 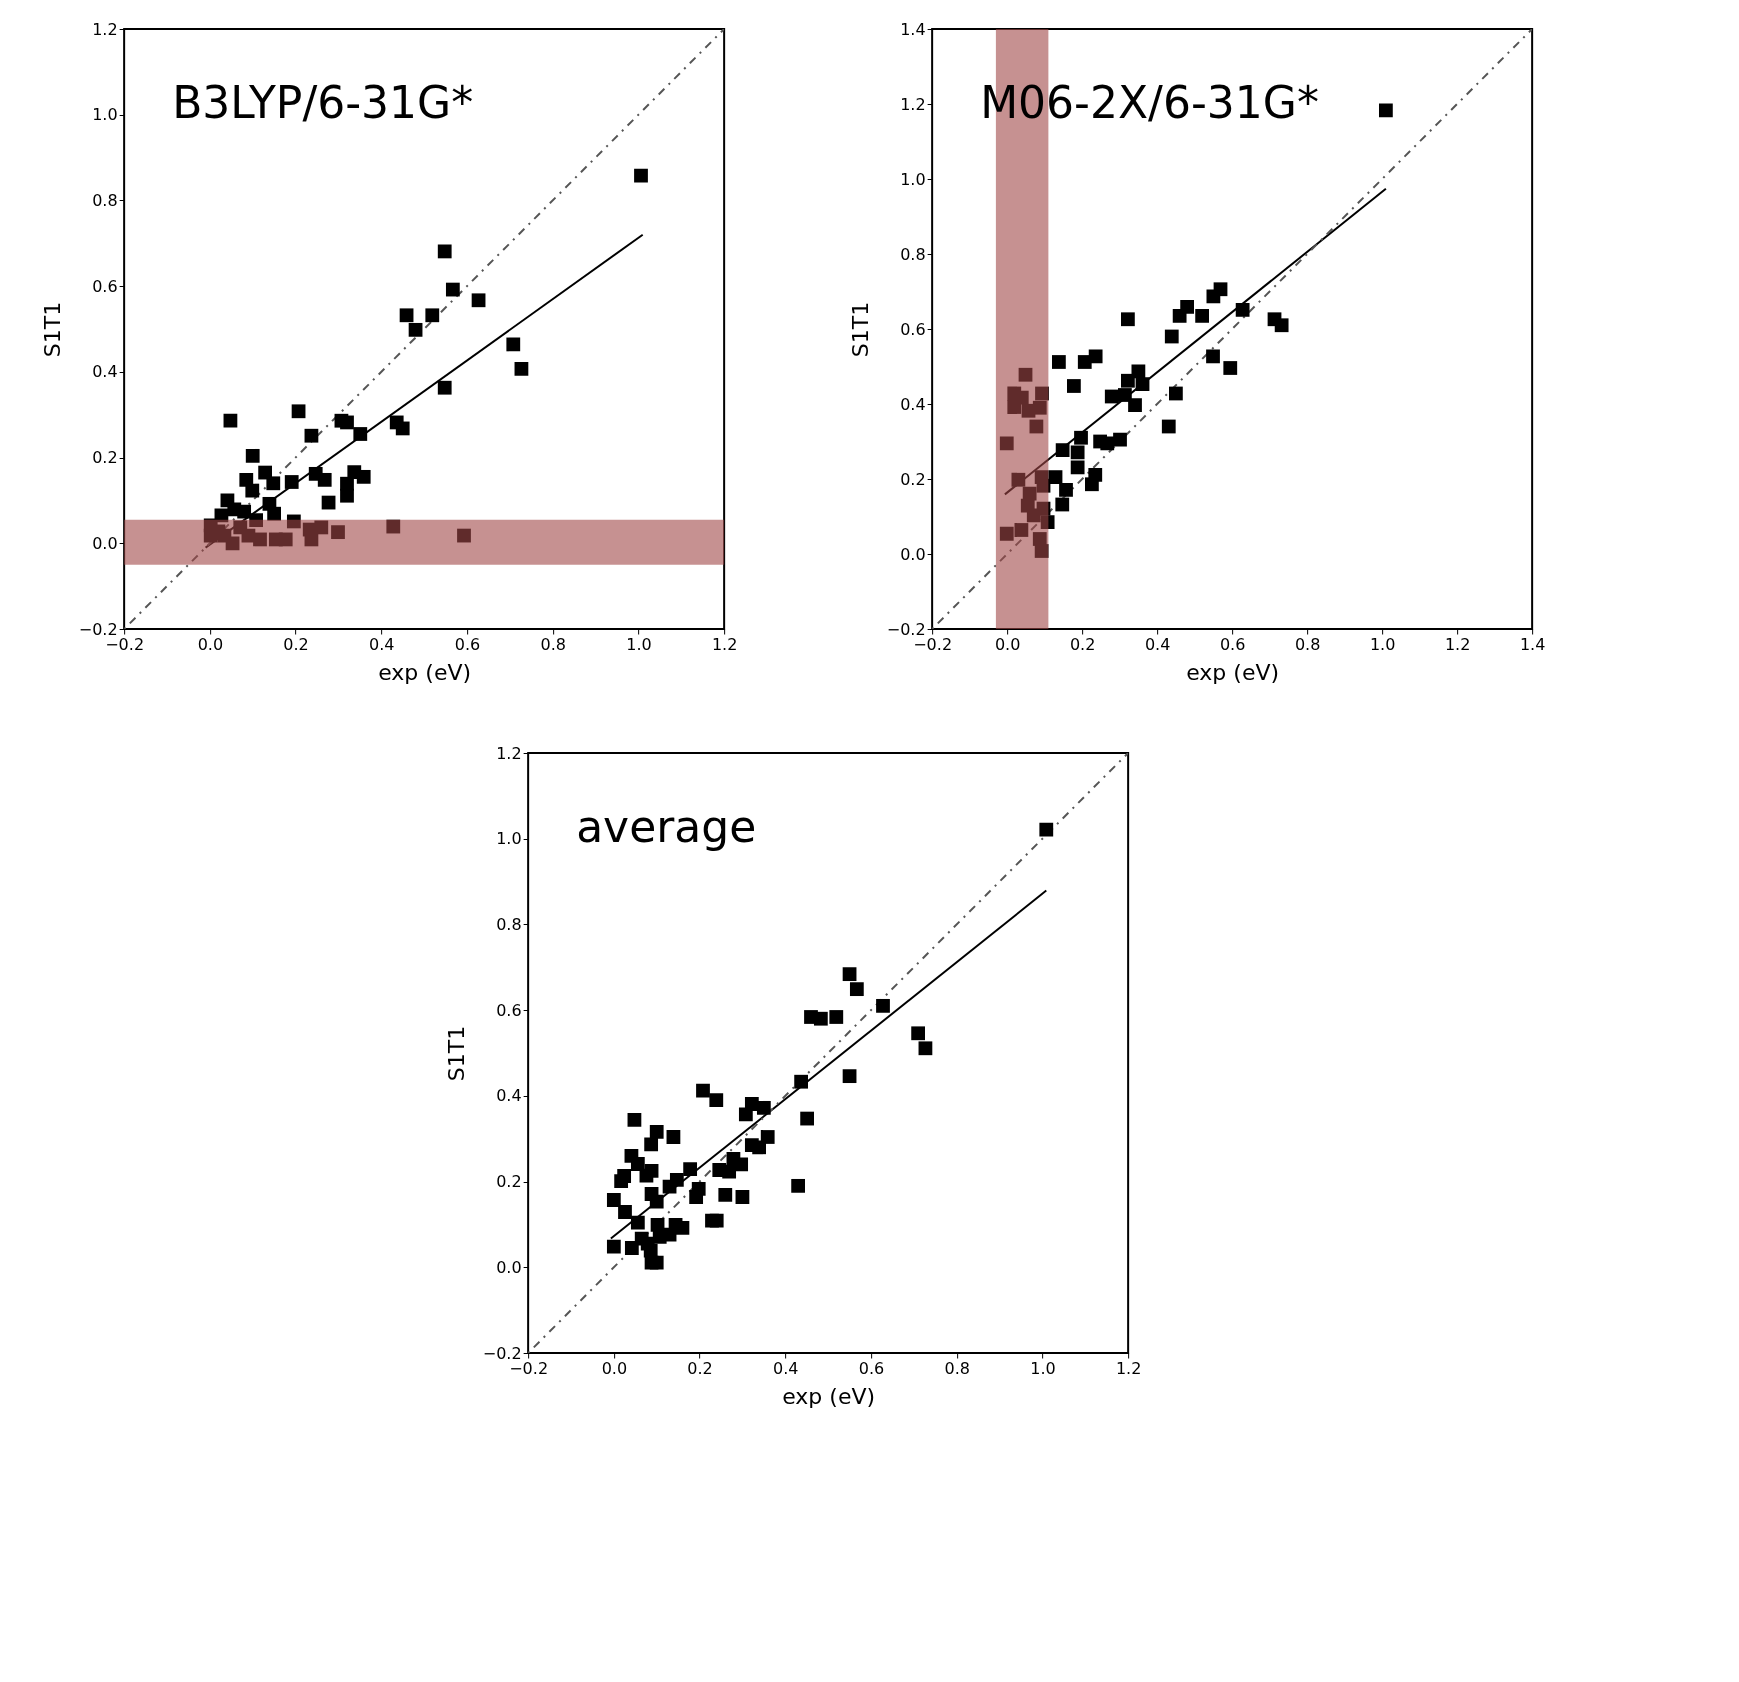 What do you see at coordinates (105, 458) in the screenshot?
I see `y-tick-label: 0.2` at bounding box center [105, 458].